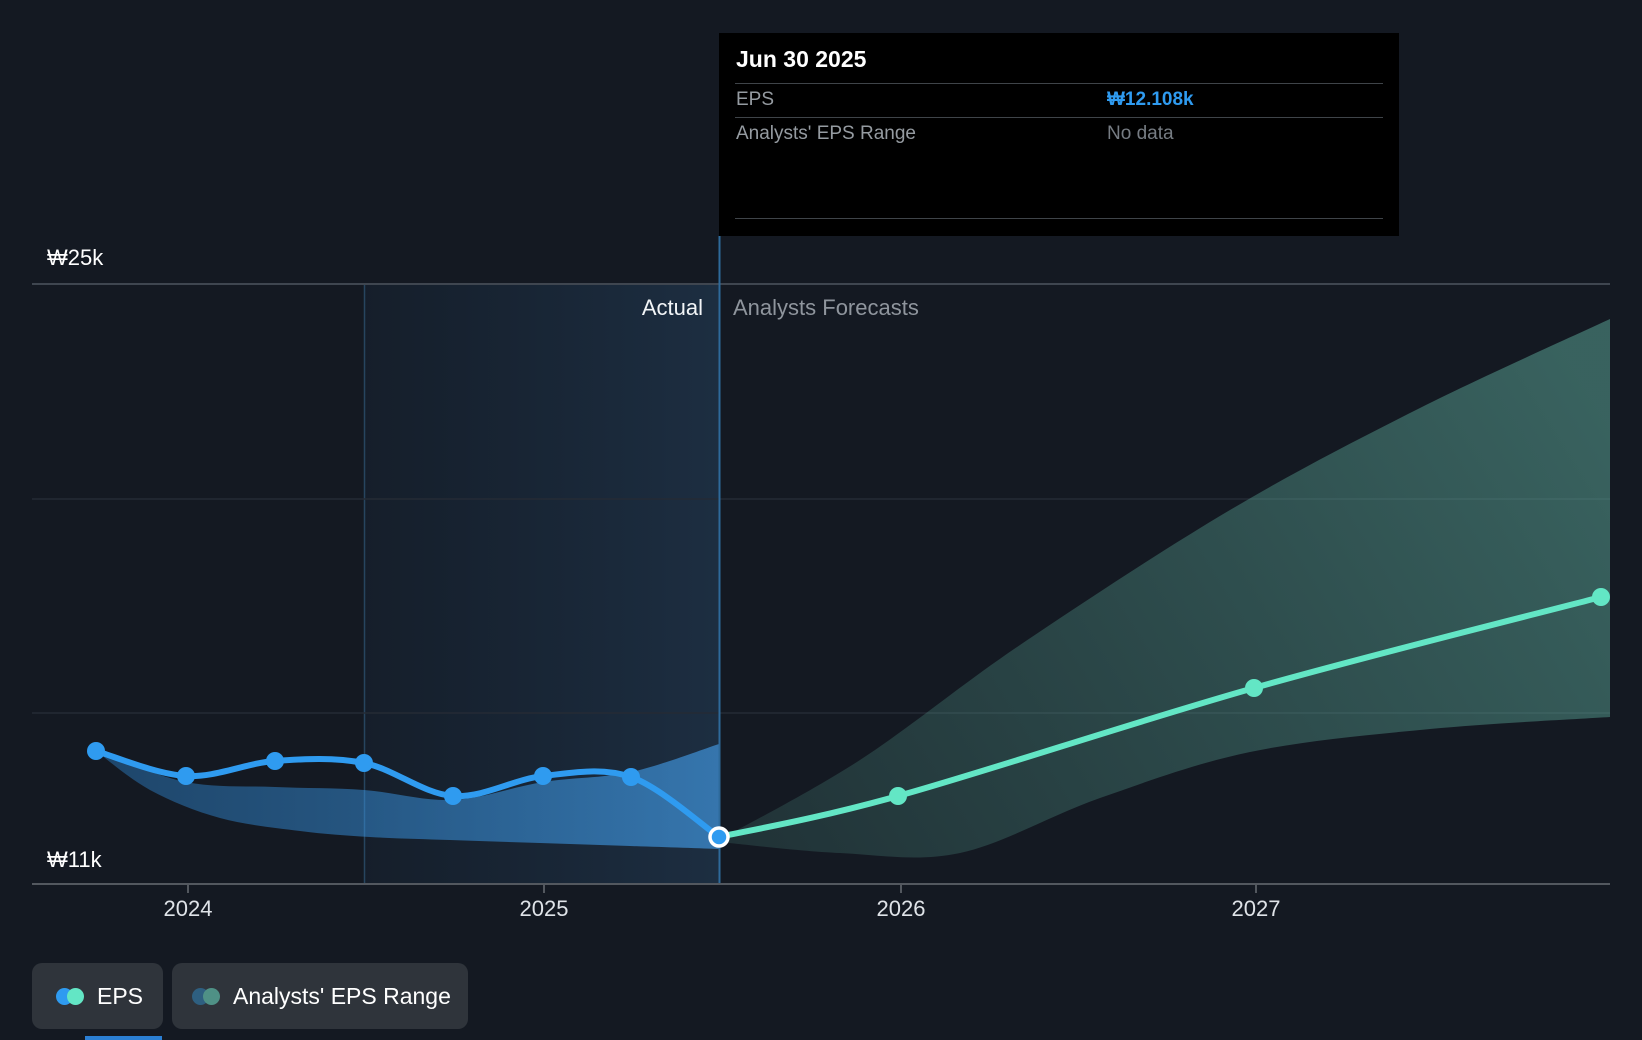  What do you see at coordinates (188, 908) in the screenshot?
I see `x-axis-label: 2024` at bounding box center [188, 908].